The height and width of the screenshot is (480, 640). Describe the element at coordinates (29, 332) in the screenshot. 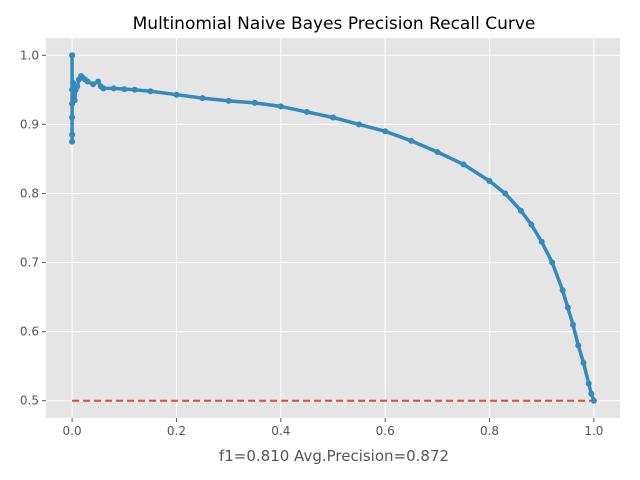

I see `y-tick-label: 0.6` at that location.